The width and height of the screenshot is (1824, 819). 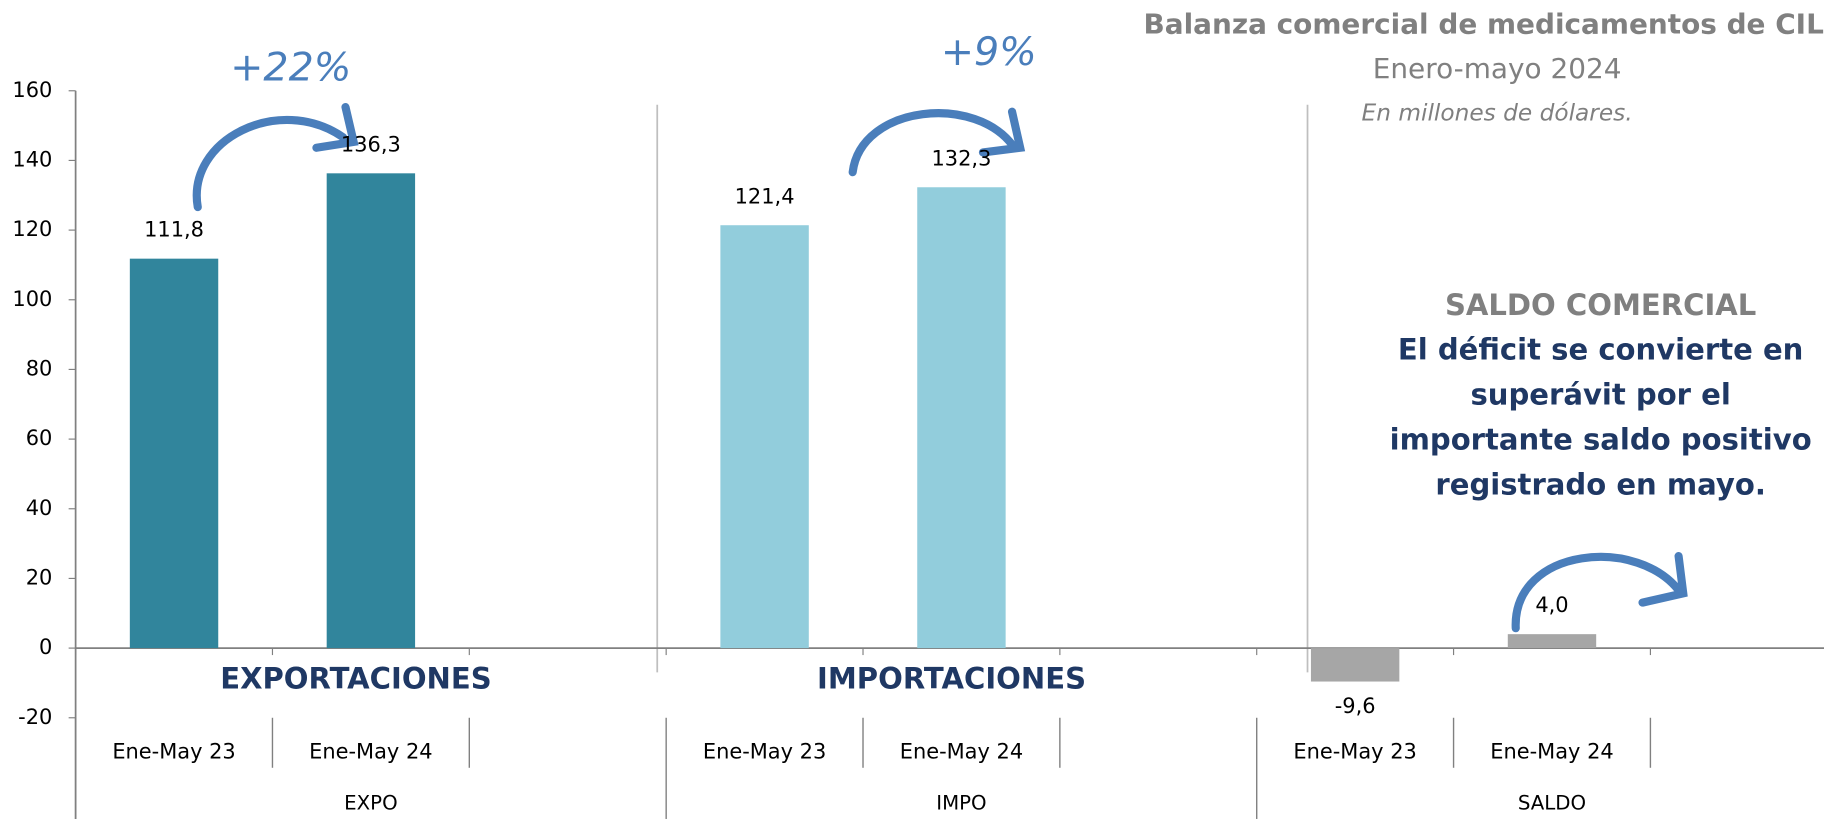 I want to click on saldo-heading: SALDO COMERCIAL, so click(x=1600, y=305).